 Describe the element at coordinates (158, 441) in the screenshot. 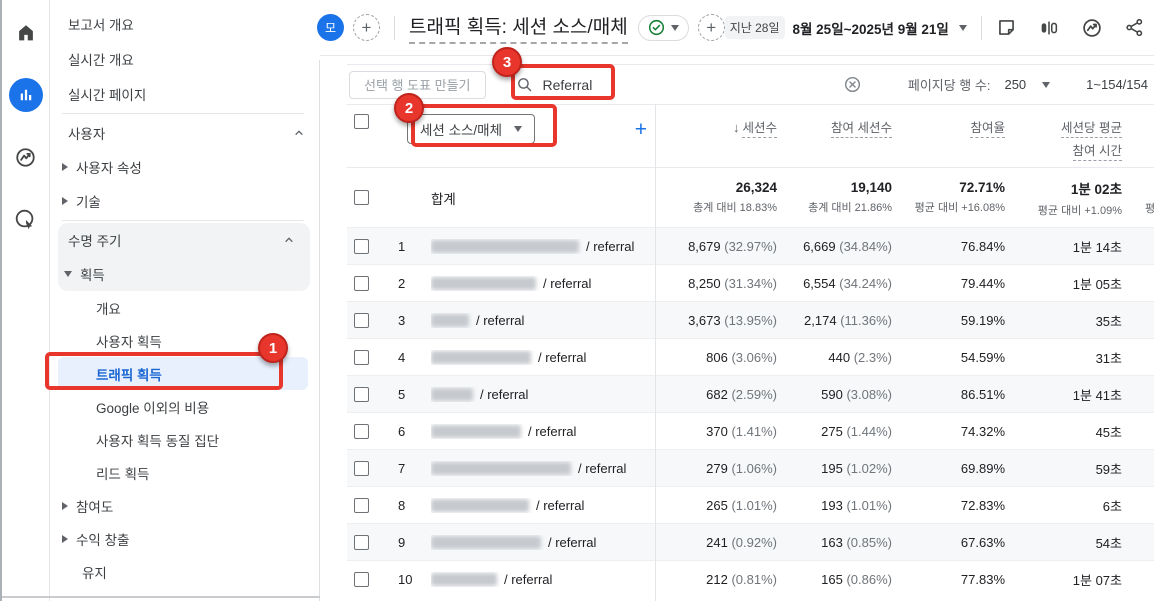

I see `sidebar-item-user-acquisition-cohorts: 사용자 획득 동질 집단` at that location.